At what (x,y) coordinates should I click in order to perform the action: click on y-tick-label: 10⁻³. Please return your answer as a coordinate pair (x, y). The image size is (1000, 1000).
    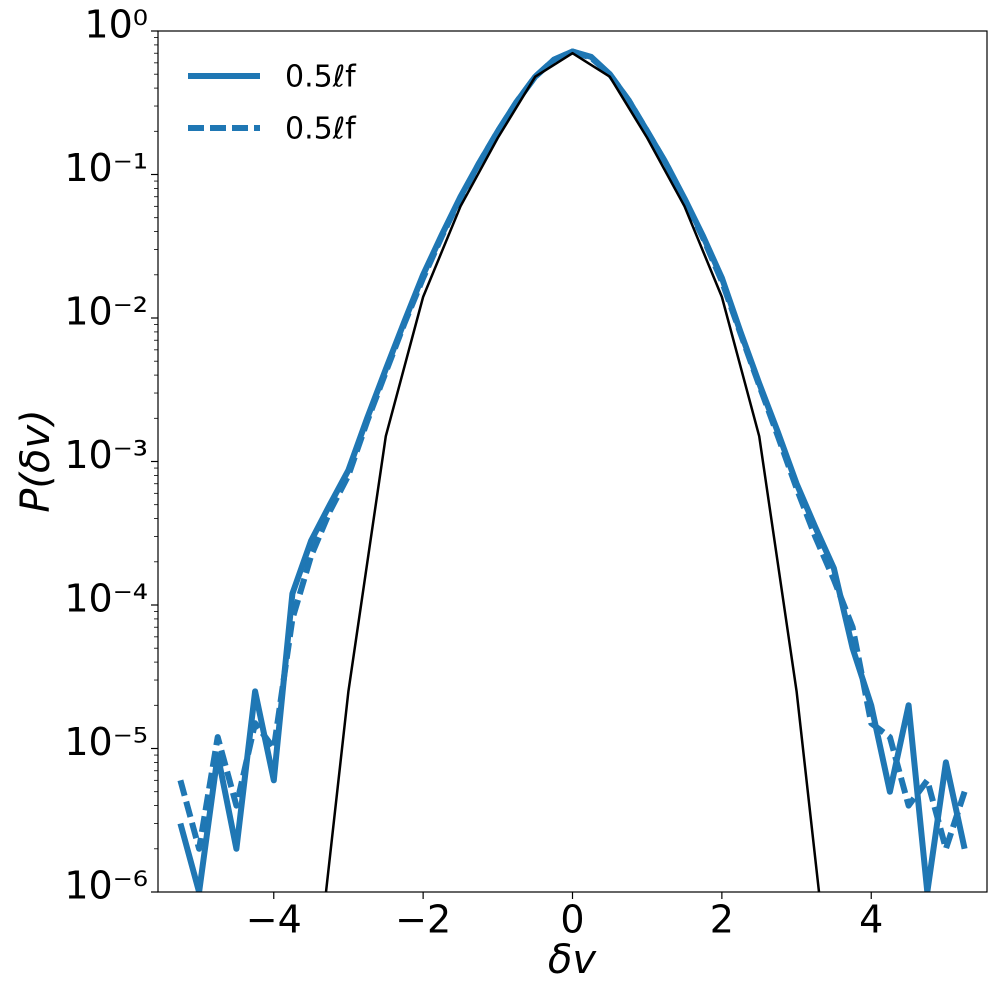
    Looking at the image, I should click on (106, 455).